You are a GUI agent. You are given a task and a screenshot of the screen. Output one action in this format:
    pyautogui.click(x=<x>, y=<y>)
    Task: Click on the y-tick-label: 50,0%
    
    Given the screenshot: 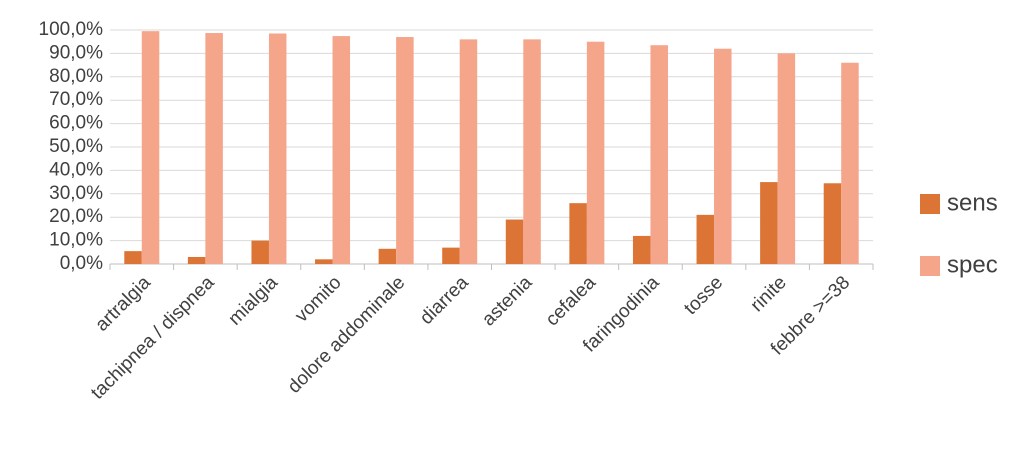 What is the action you would take?
    pyautogui.click(x=76, y=146)
    